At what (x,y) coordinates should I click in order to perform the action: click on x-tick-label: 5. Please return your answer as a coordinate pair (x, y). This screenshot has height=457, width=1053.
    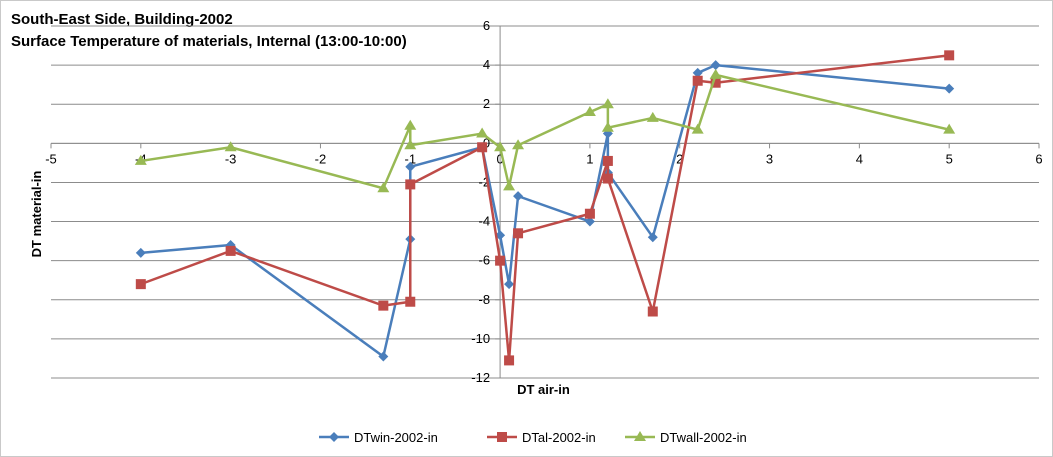
    Looking at the image, I should click on (949, 158).